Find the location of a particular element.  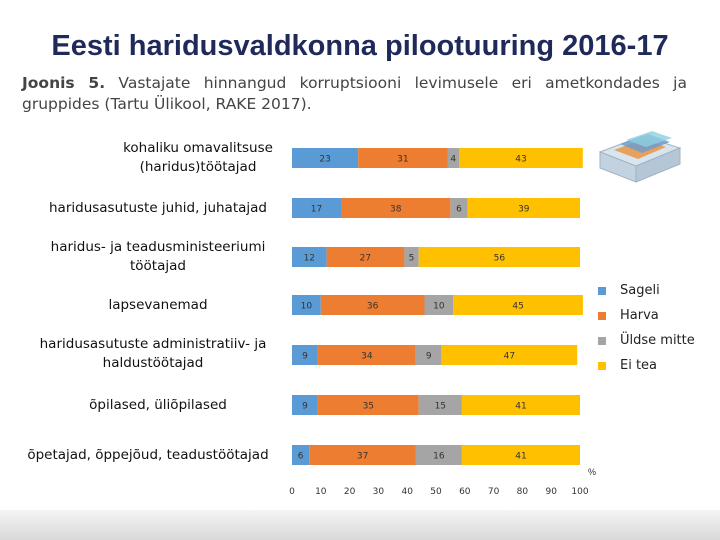

footer-band is located at coordinates (360, 525).